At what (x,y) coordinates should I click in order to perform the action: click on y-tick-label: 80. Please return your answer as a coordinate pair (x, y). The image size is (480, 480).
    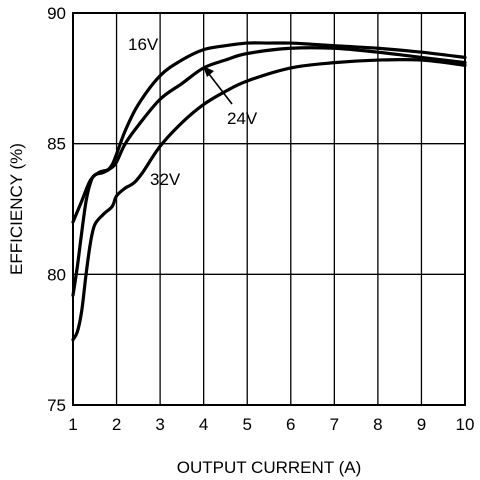
    Looking at the image, I should click on (56, 274).